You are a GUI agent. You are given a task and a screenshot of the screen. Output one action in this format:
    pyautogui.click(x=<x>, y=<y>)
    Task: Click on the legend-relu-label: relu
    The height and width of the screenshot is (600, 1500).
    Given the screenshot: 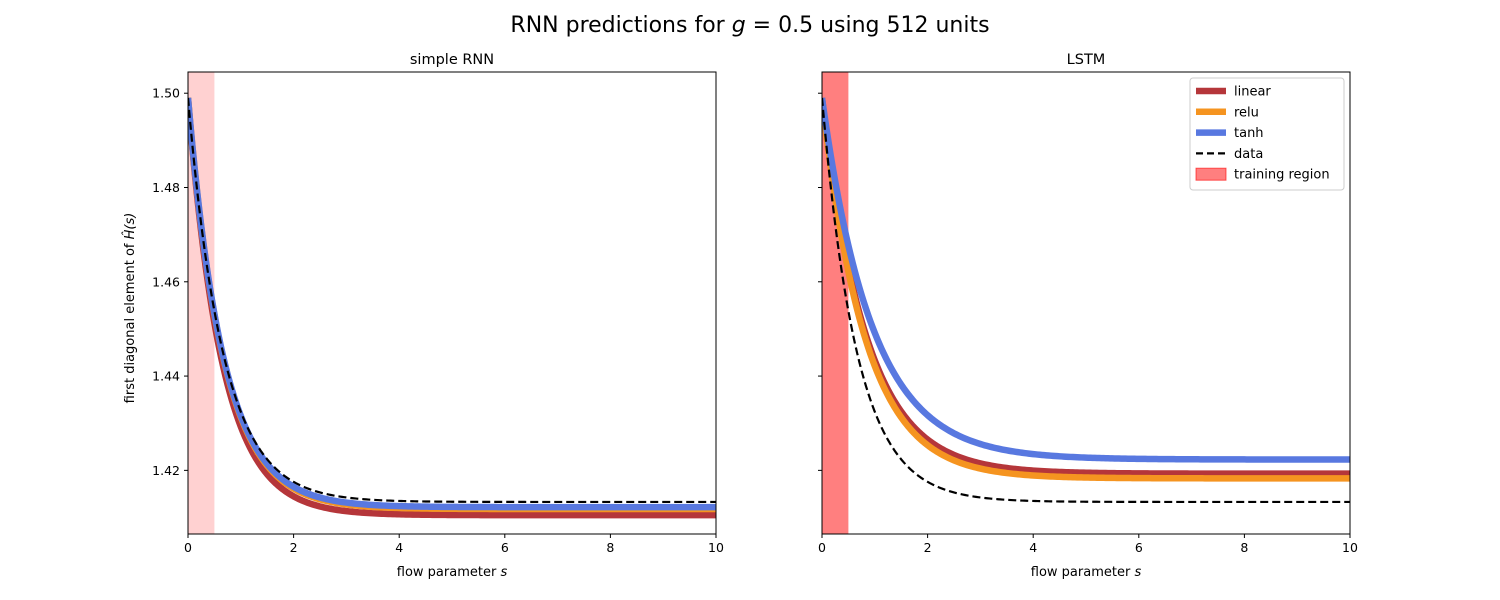 What is the action you would take?
    pyautogui.click(x=1246, y=112)
    